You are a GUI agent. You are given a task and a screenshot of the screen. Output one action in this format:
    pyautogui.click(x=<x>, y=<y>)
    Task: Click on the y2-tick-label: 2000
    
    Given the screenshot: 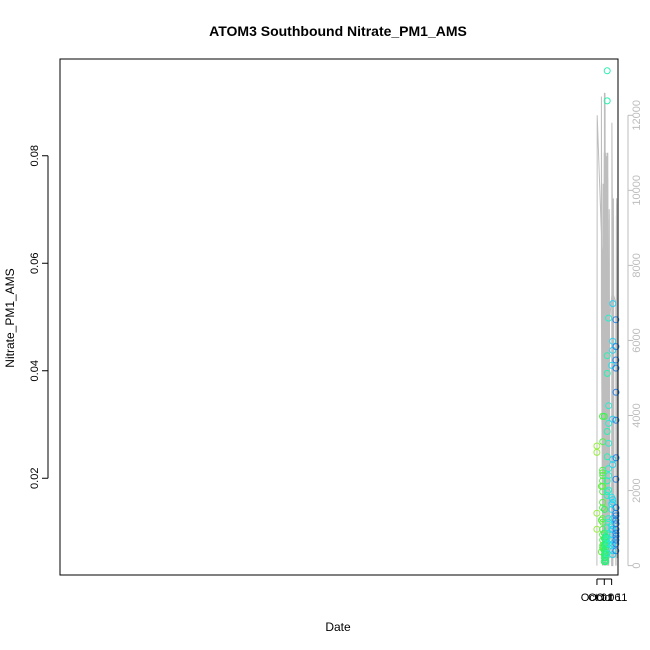 What is the action you would take?
    pyautogui.click(x=637, y=490)
    